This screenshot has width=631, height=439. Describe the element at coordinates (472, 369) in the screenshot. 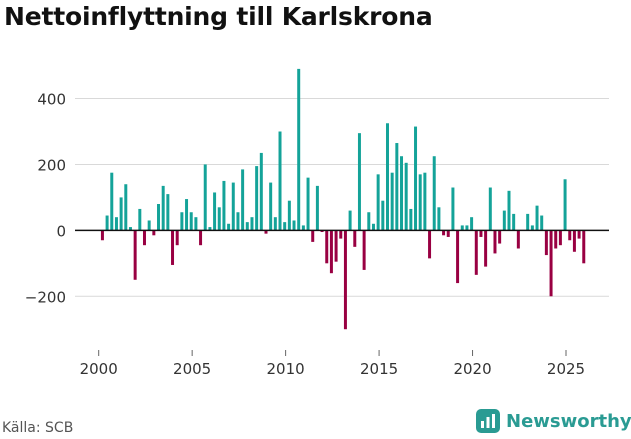

I see `x-tick-label: 2020` at that location.